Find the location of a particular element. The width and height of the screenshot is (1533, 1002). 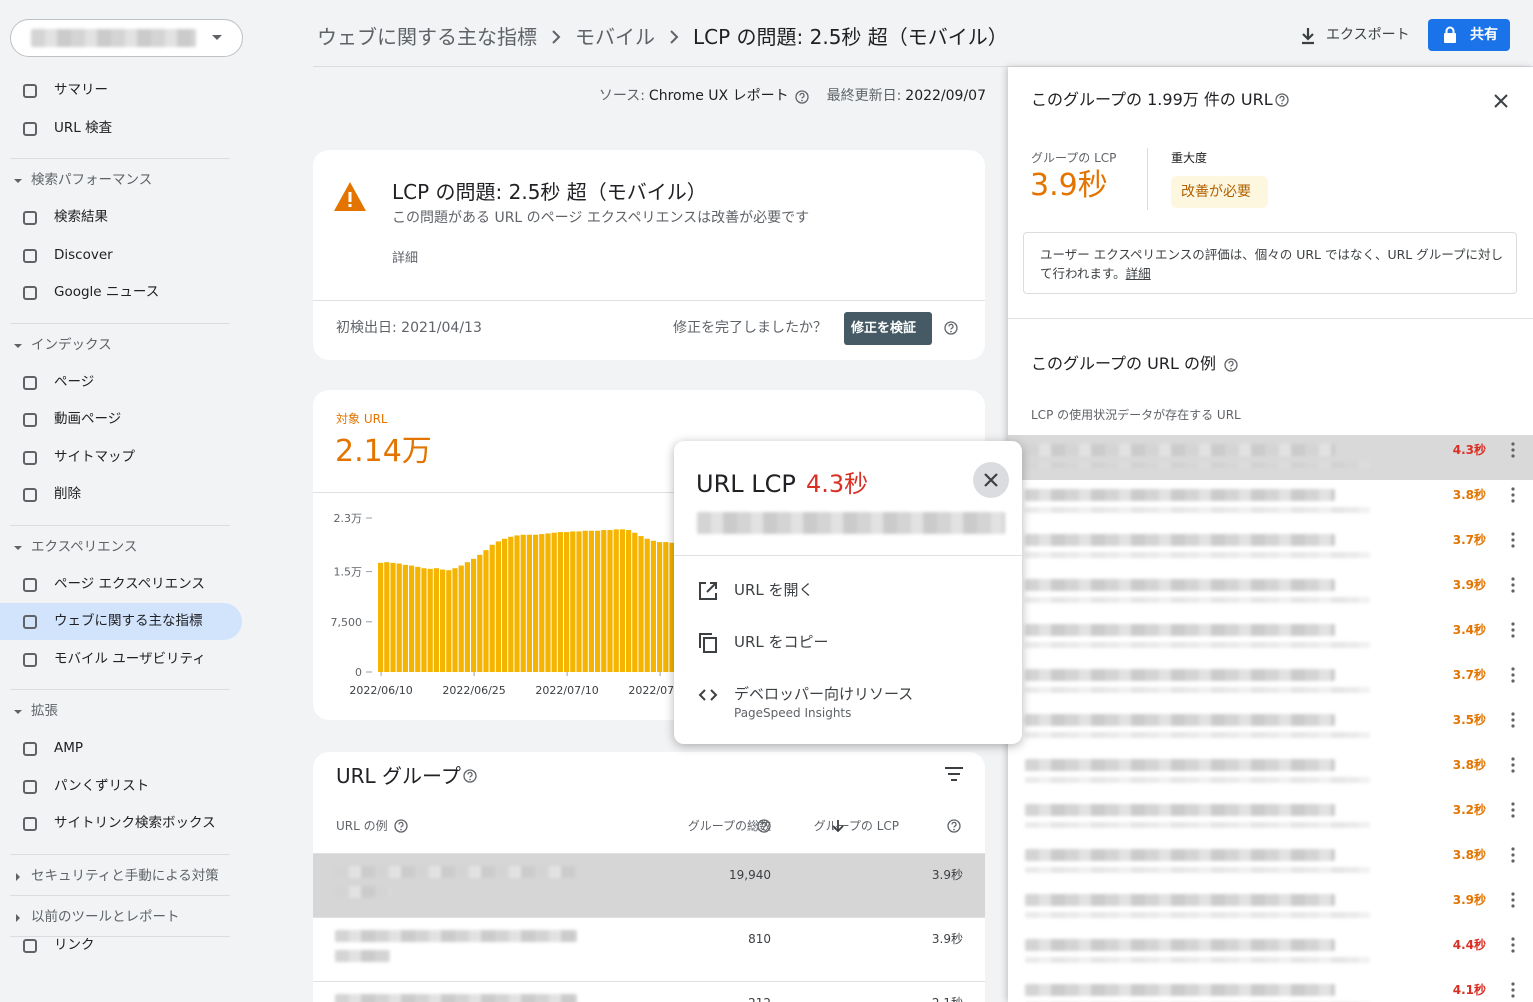

section-title: インデックス is located at coordinates (71, 344).